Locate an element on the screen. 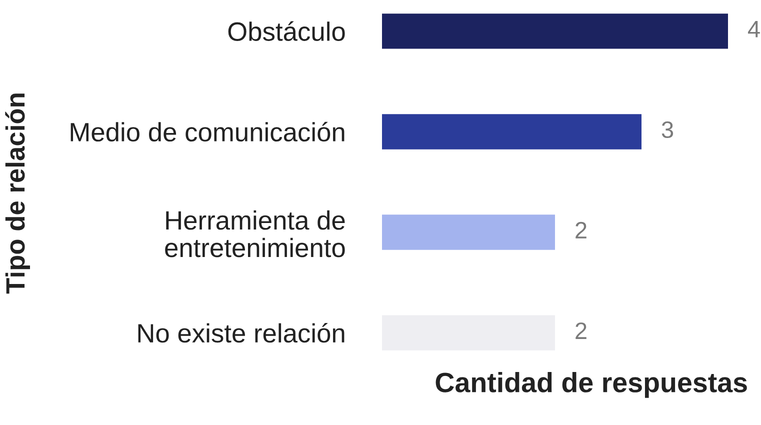  data-label: 3 is located at coordinates (668, 129).